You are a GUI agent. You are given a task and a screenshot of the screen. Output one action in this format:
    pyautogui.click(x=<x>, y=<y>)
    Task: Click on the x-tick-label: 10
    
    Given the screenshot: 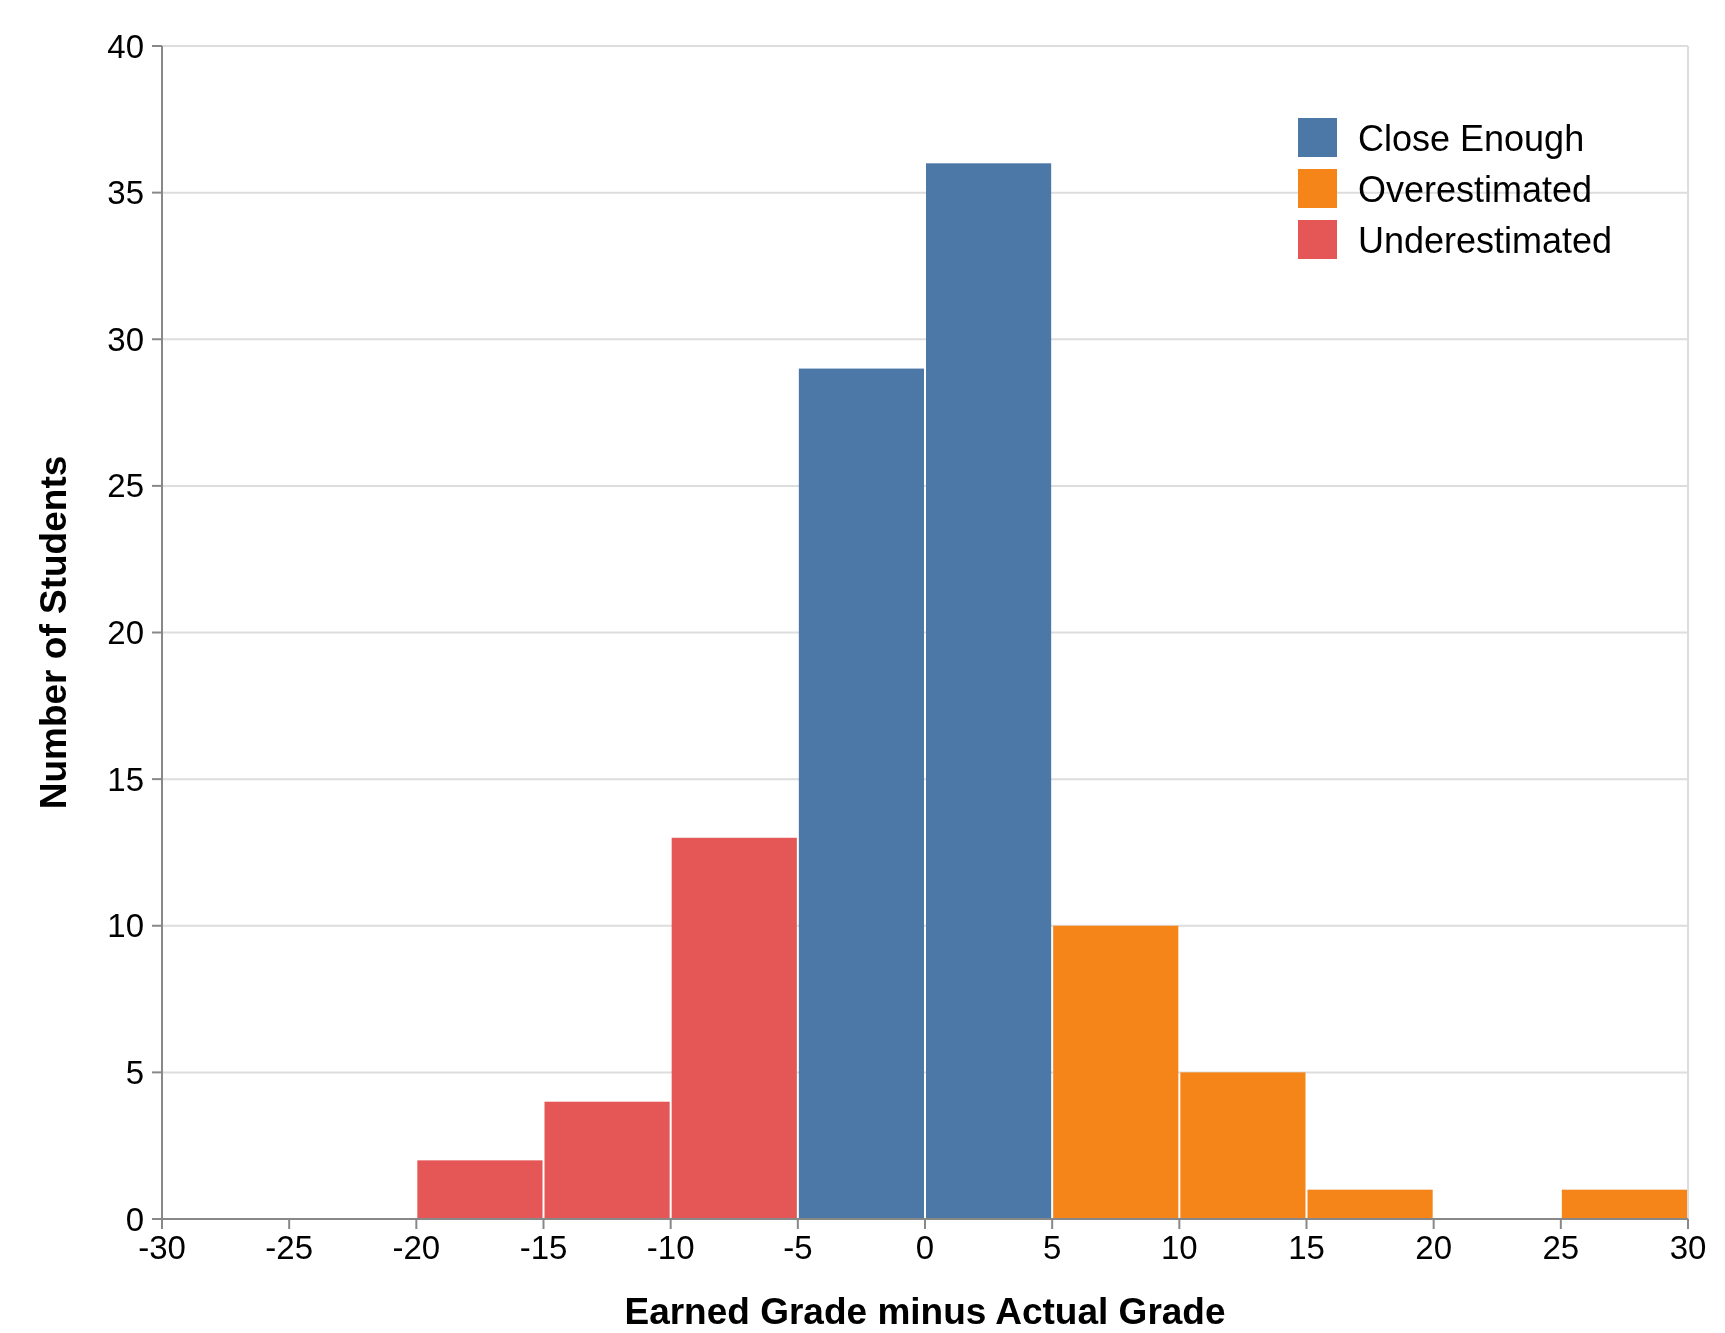 What is the action you would take?
    pyautogui.click(x=1179, y=1247)
    